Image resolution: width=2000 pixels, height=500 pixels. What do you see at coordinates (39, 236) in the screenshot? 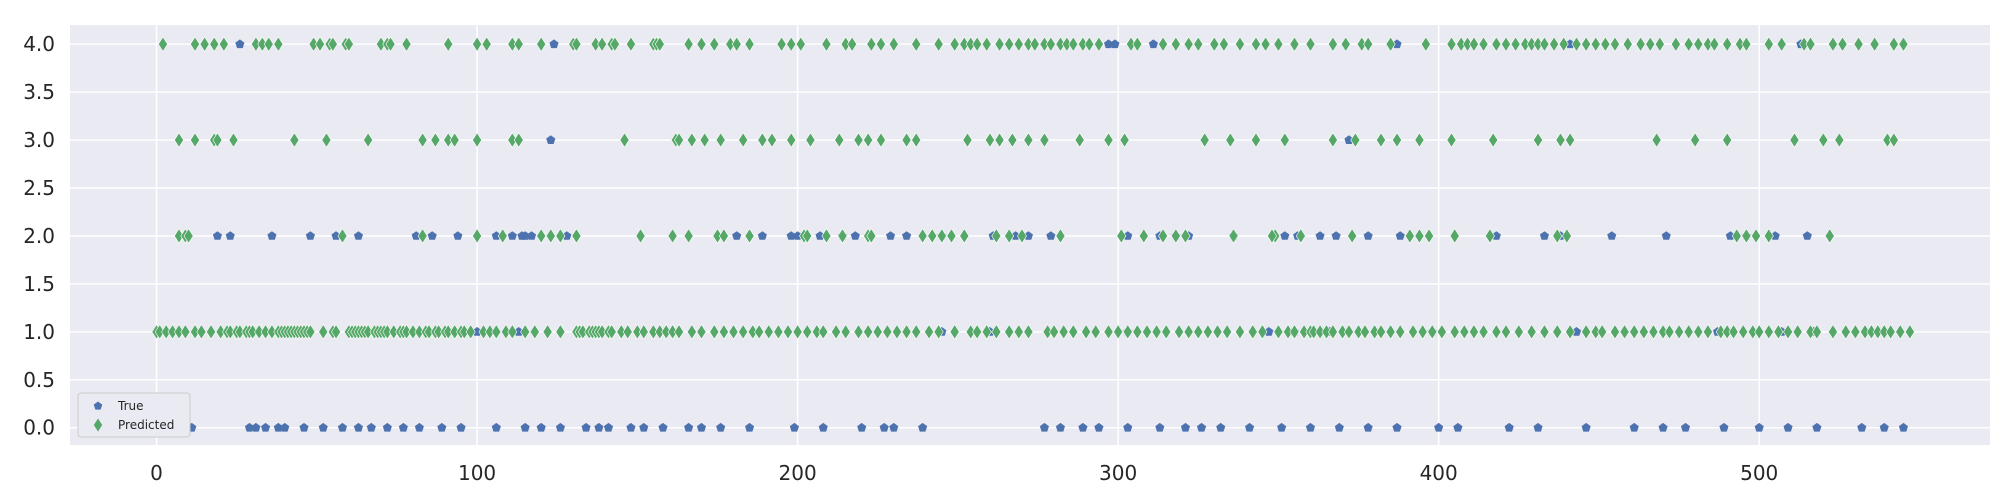
I see `y-axis: 0.0 0.5 1.0 1.5 2.0 2.5 3.0 3.5 4.0` at bounding box center [39, 236].